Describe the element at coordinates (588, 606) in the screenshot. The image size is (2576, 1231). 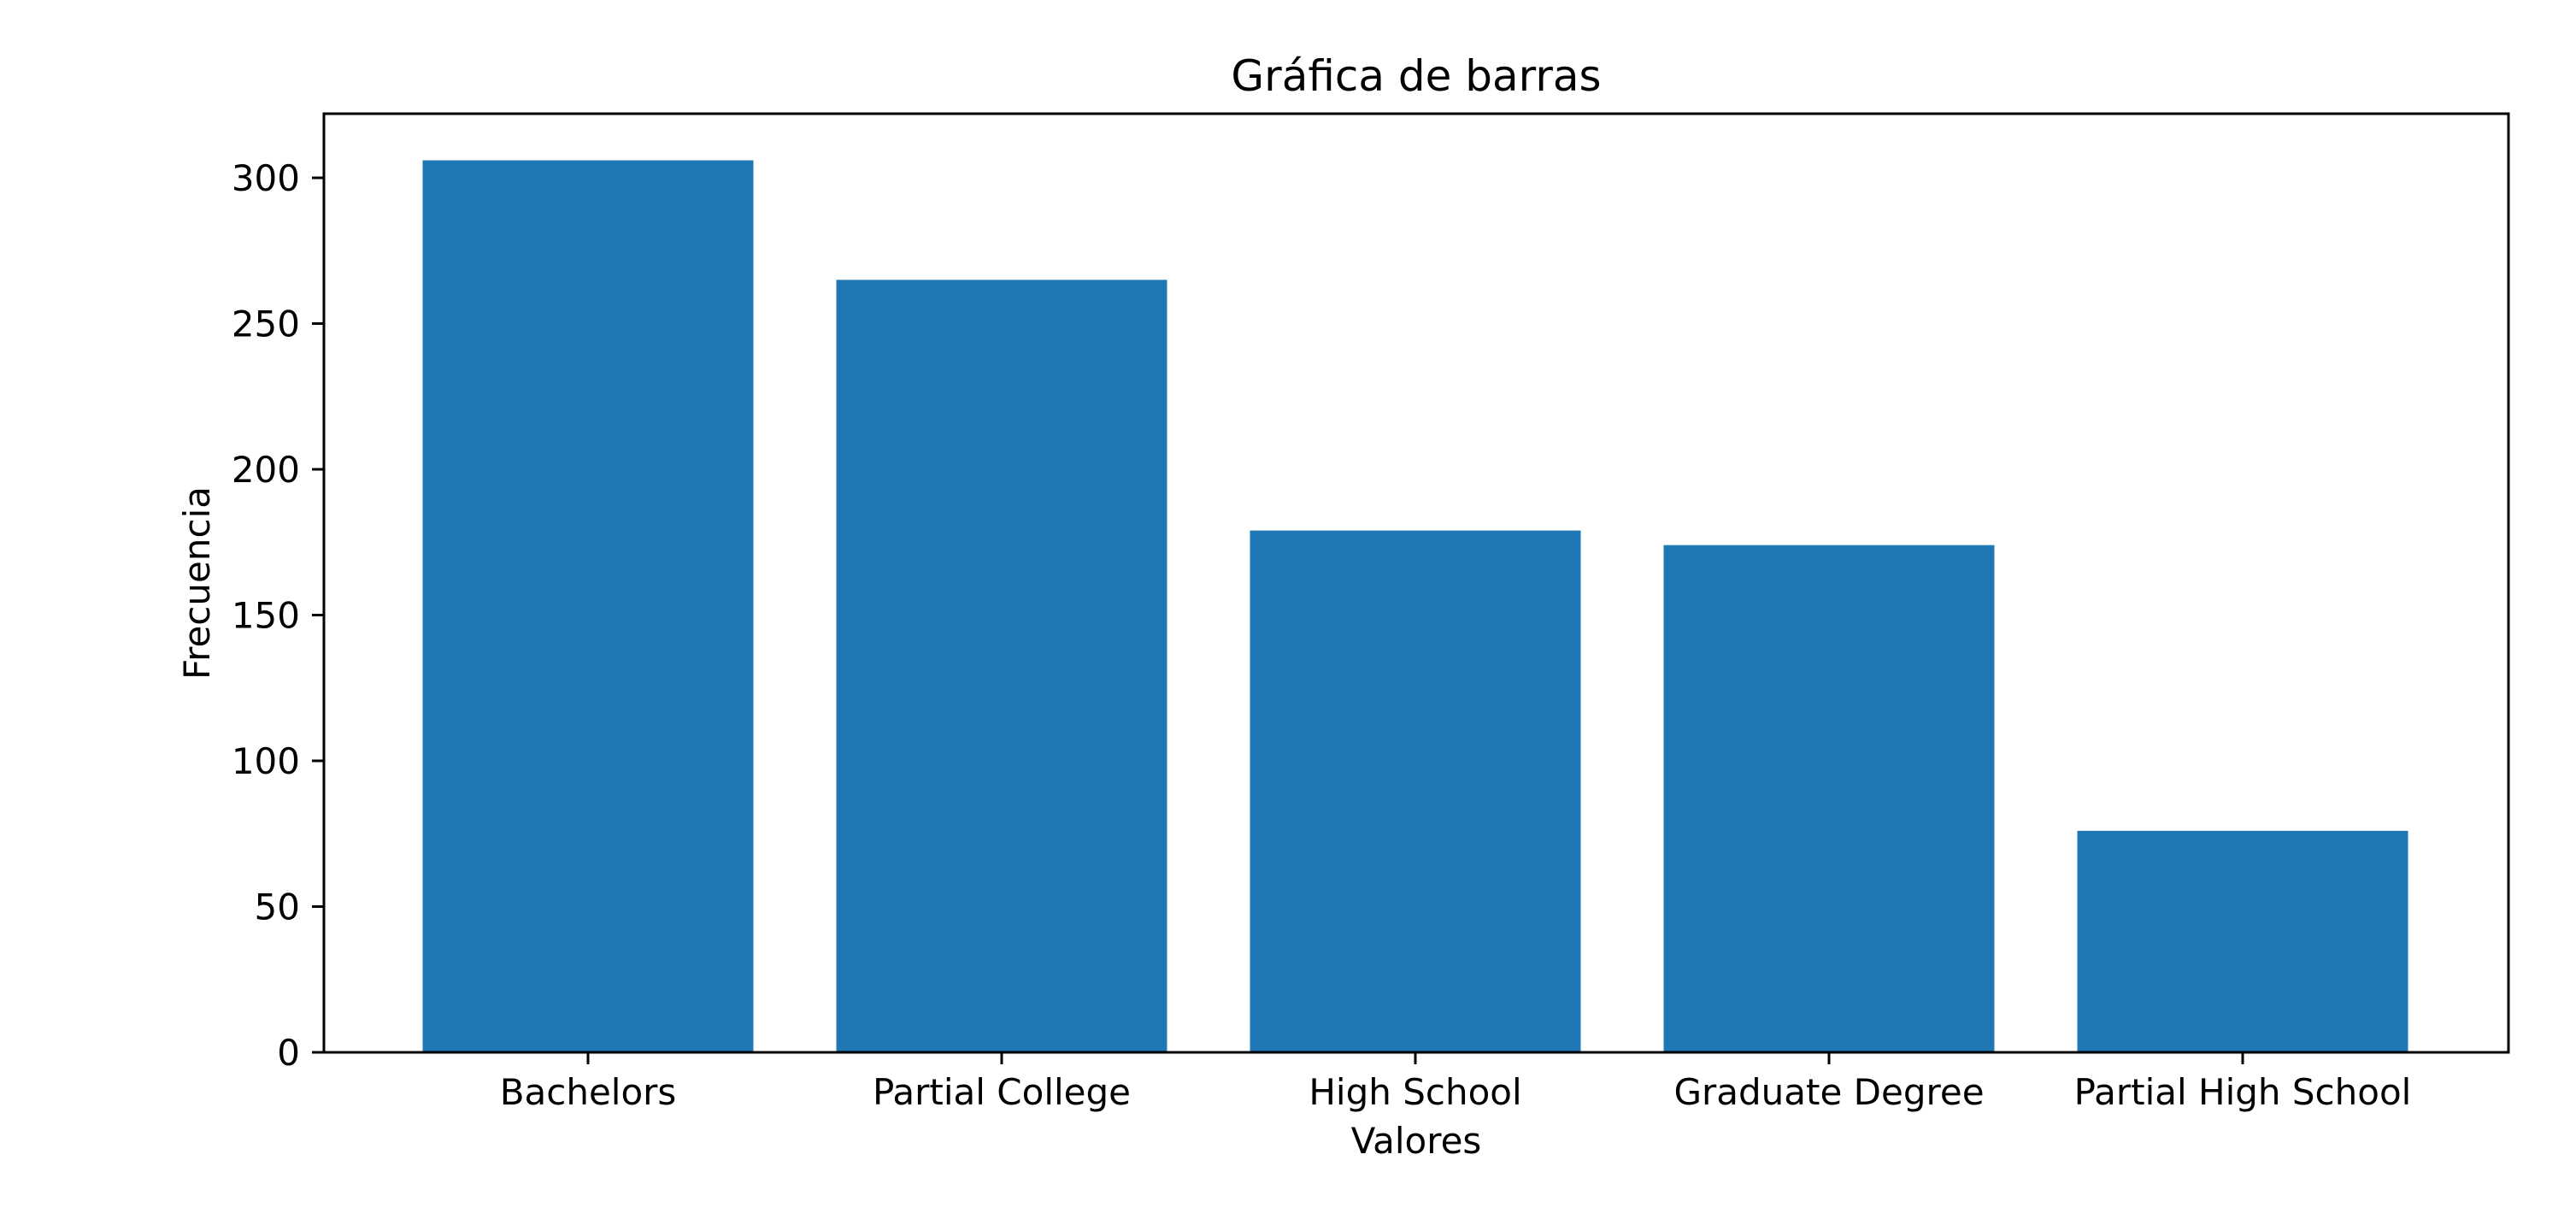
I see `bar-bachelors` at that location.